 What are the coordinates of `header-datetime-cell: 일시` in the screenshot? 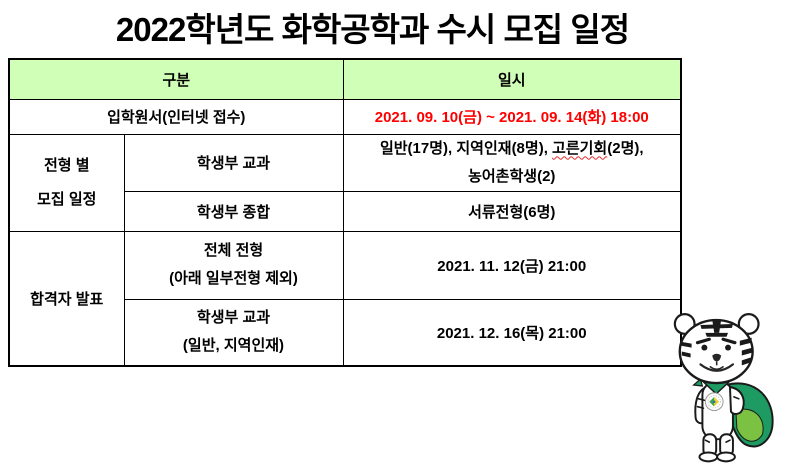 It's located at (512, 79).